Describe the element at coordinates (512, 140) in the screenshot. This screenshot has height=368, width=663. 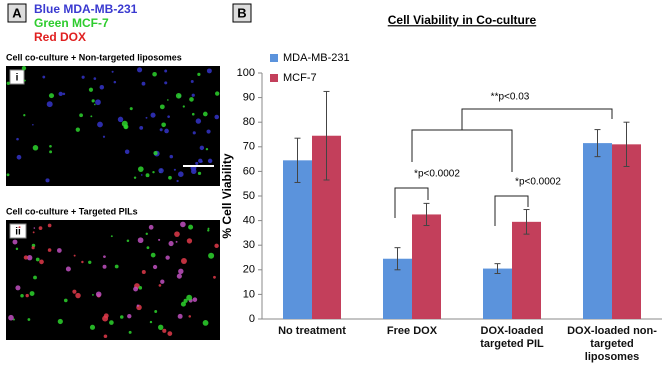
I see `significance-bracket` at that location.